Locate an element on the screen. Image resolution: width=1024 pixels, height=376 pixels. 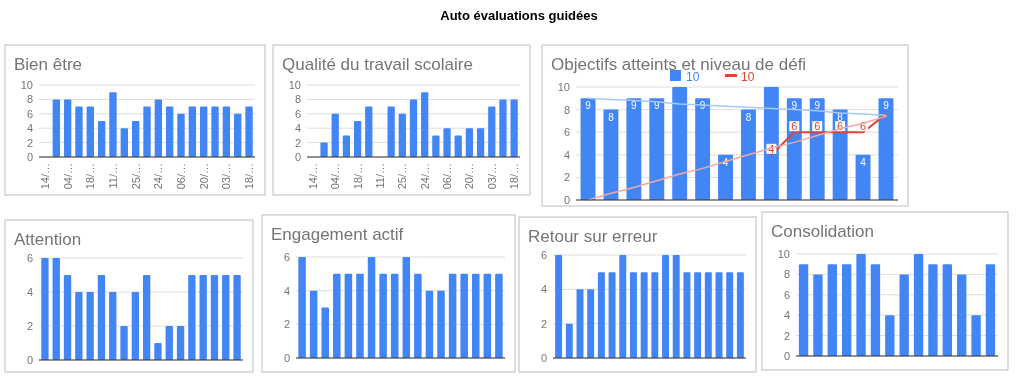
line-series is located at coordinates (737, 158).